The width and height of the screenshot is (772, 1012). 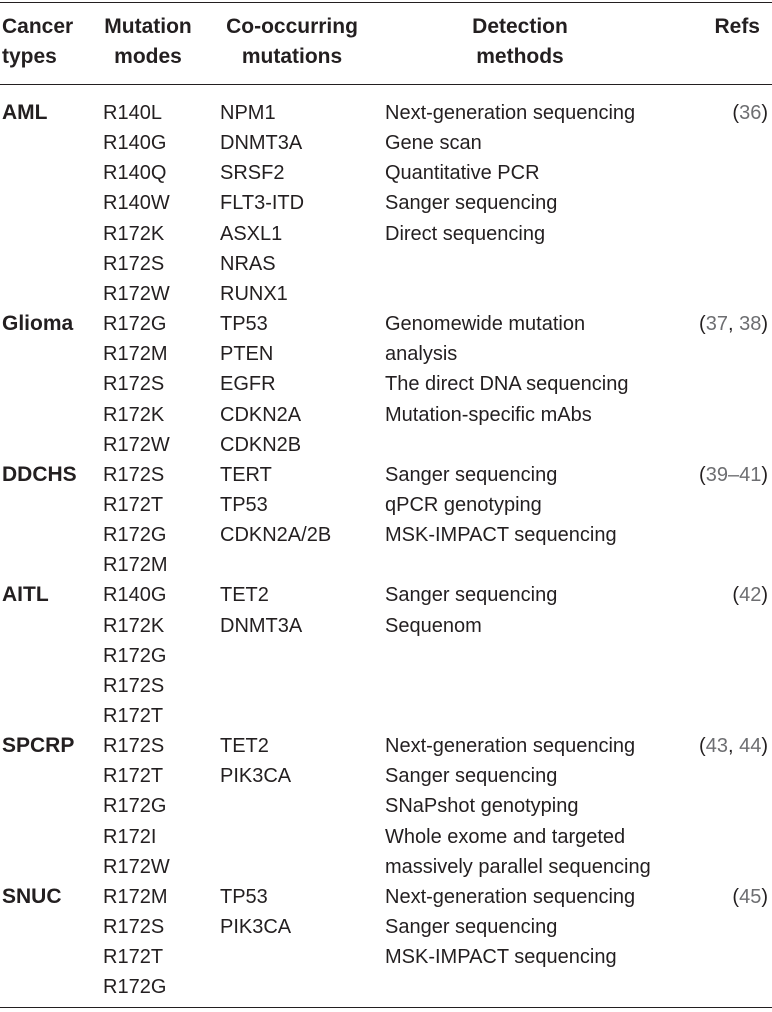 What do you see at coordinates (248, 113) in the screenshot?
I see `co-mutation-cell: NPM1` at bounding box center [248, 113].